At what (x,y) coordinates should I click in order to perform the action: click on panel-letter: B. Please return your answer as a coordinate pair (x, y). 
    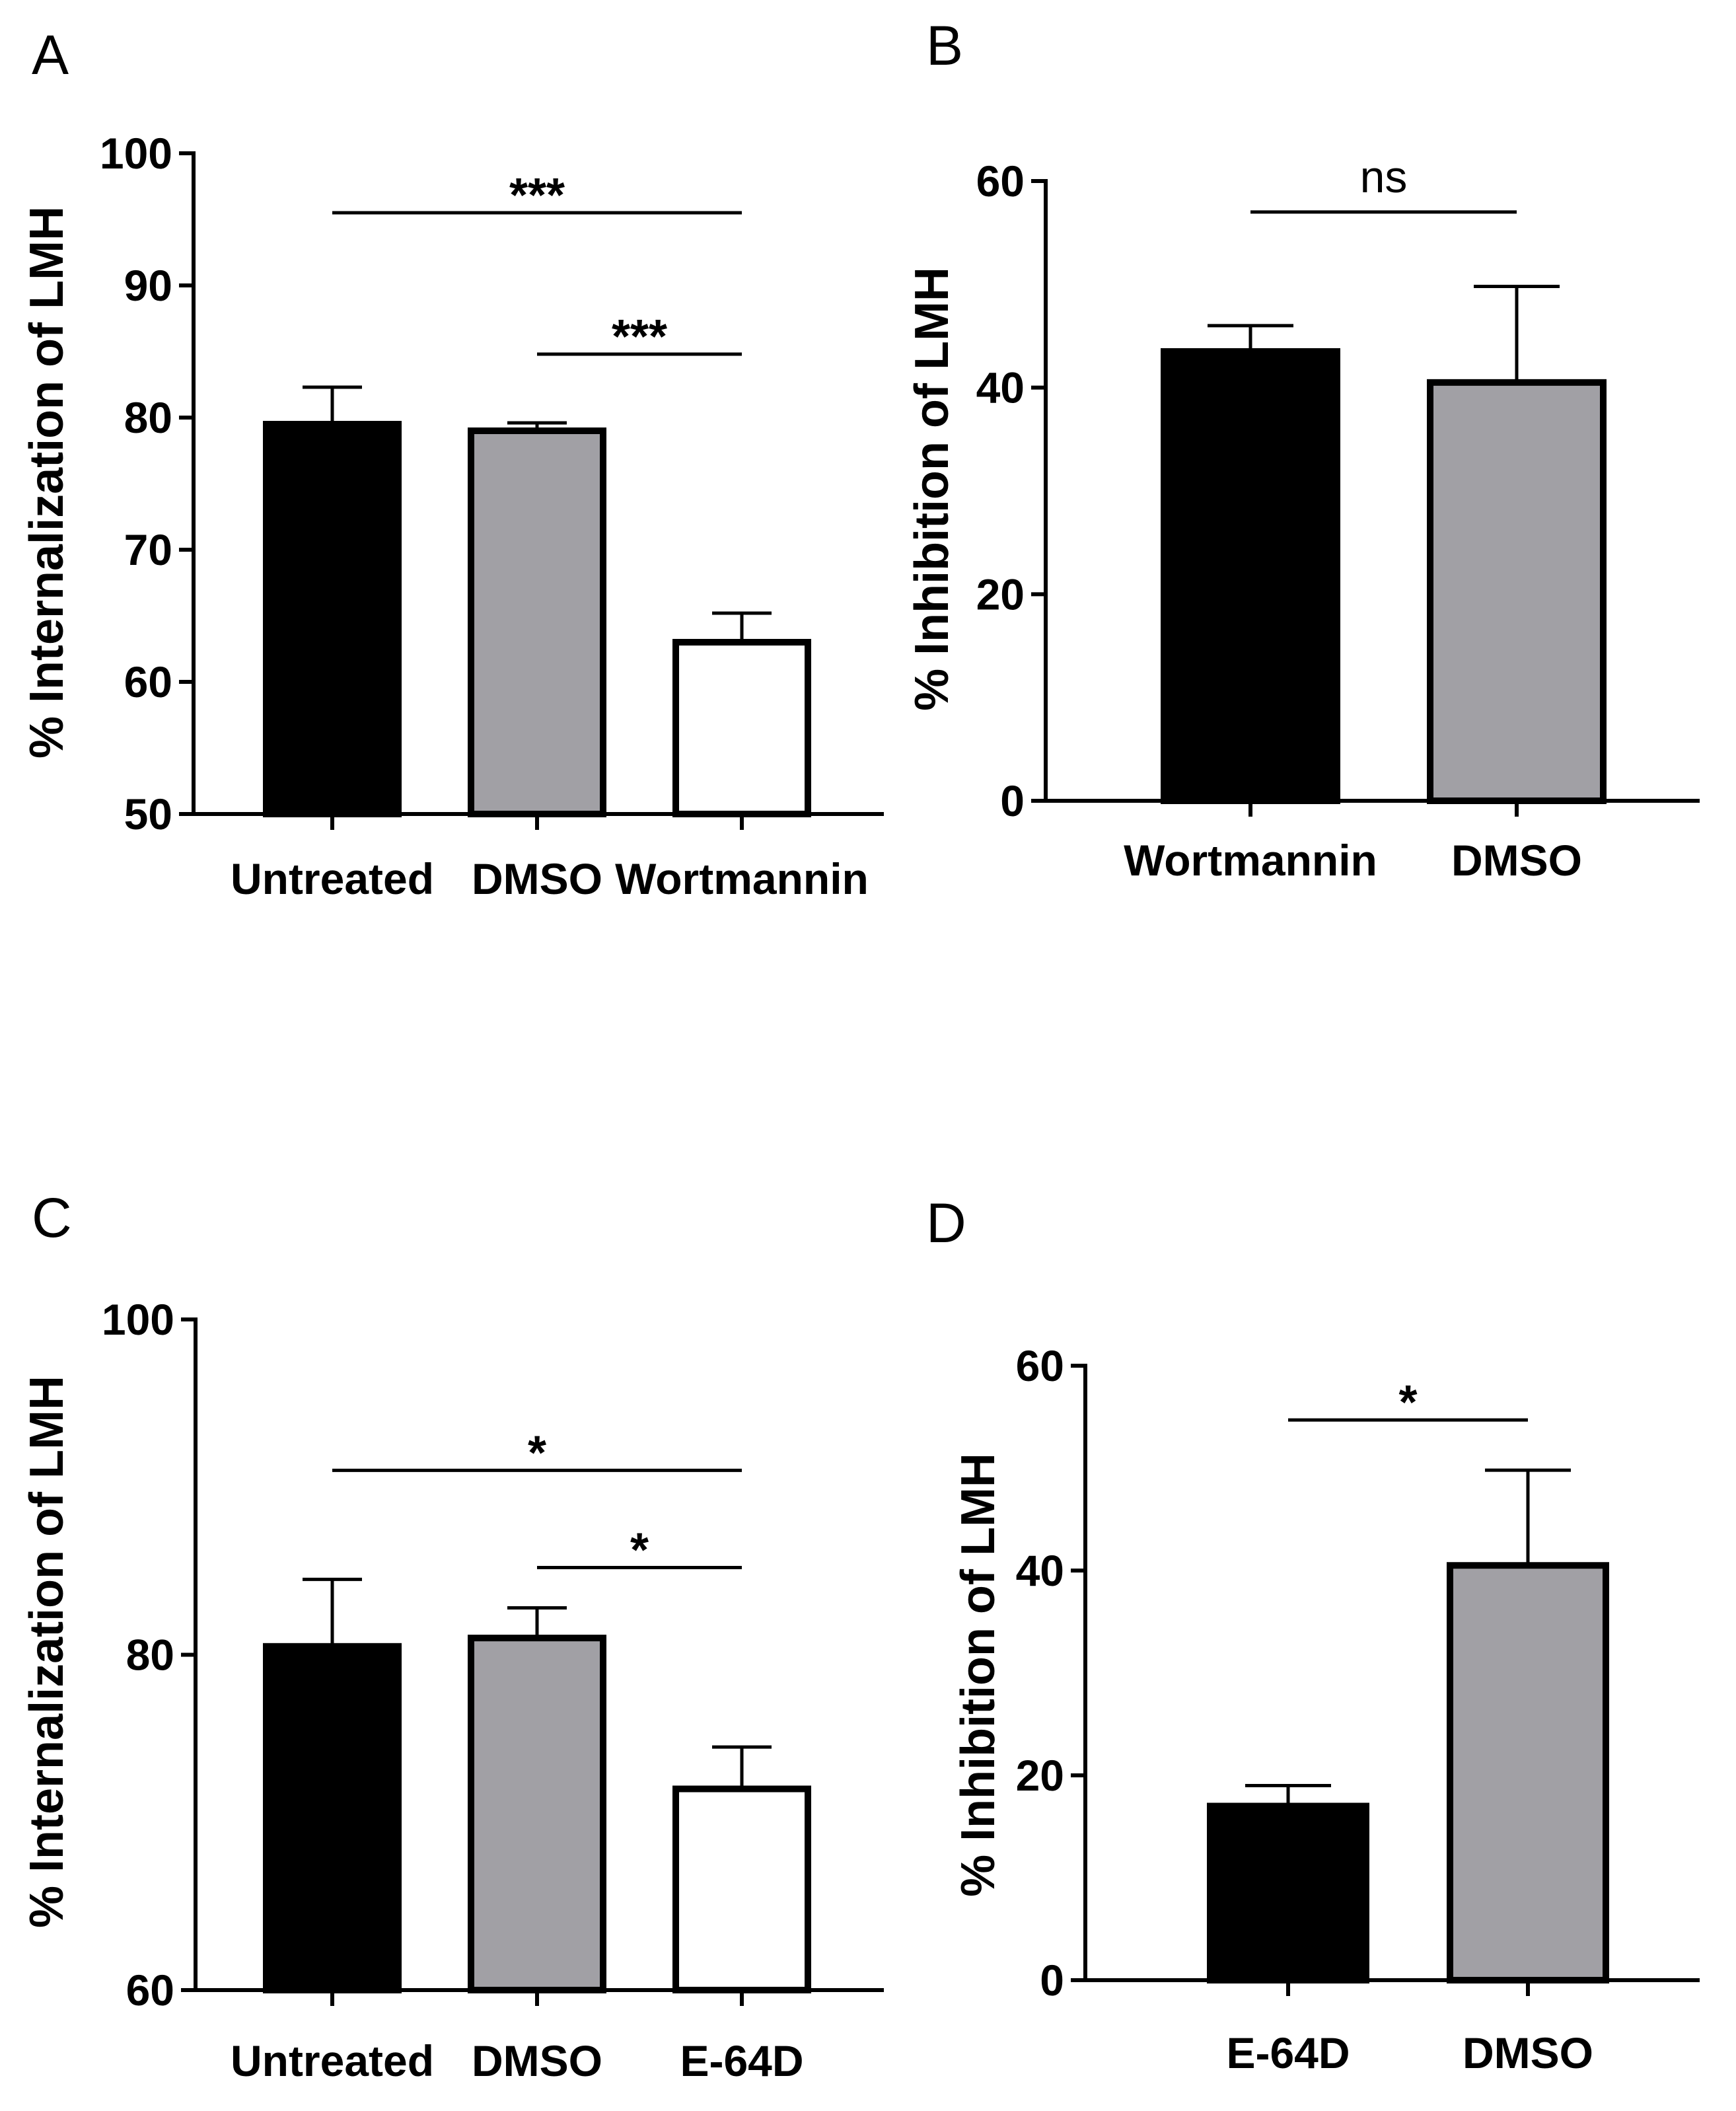
    Looking at the image, I should click on (944, 46).